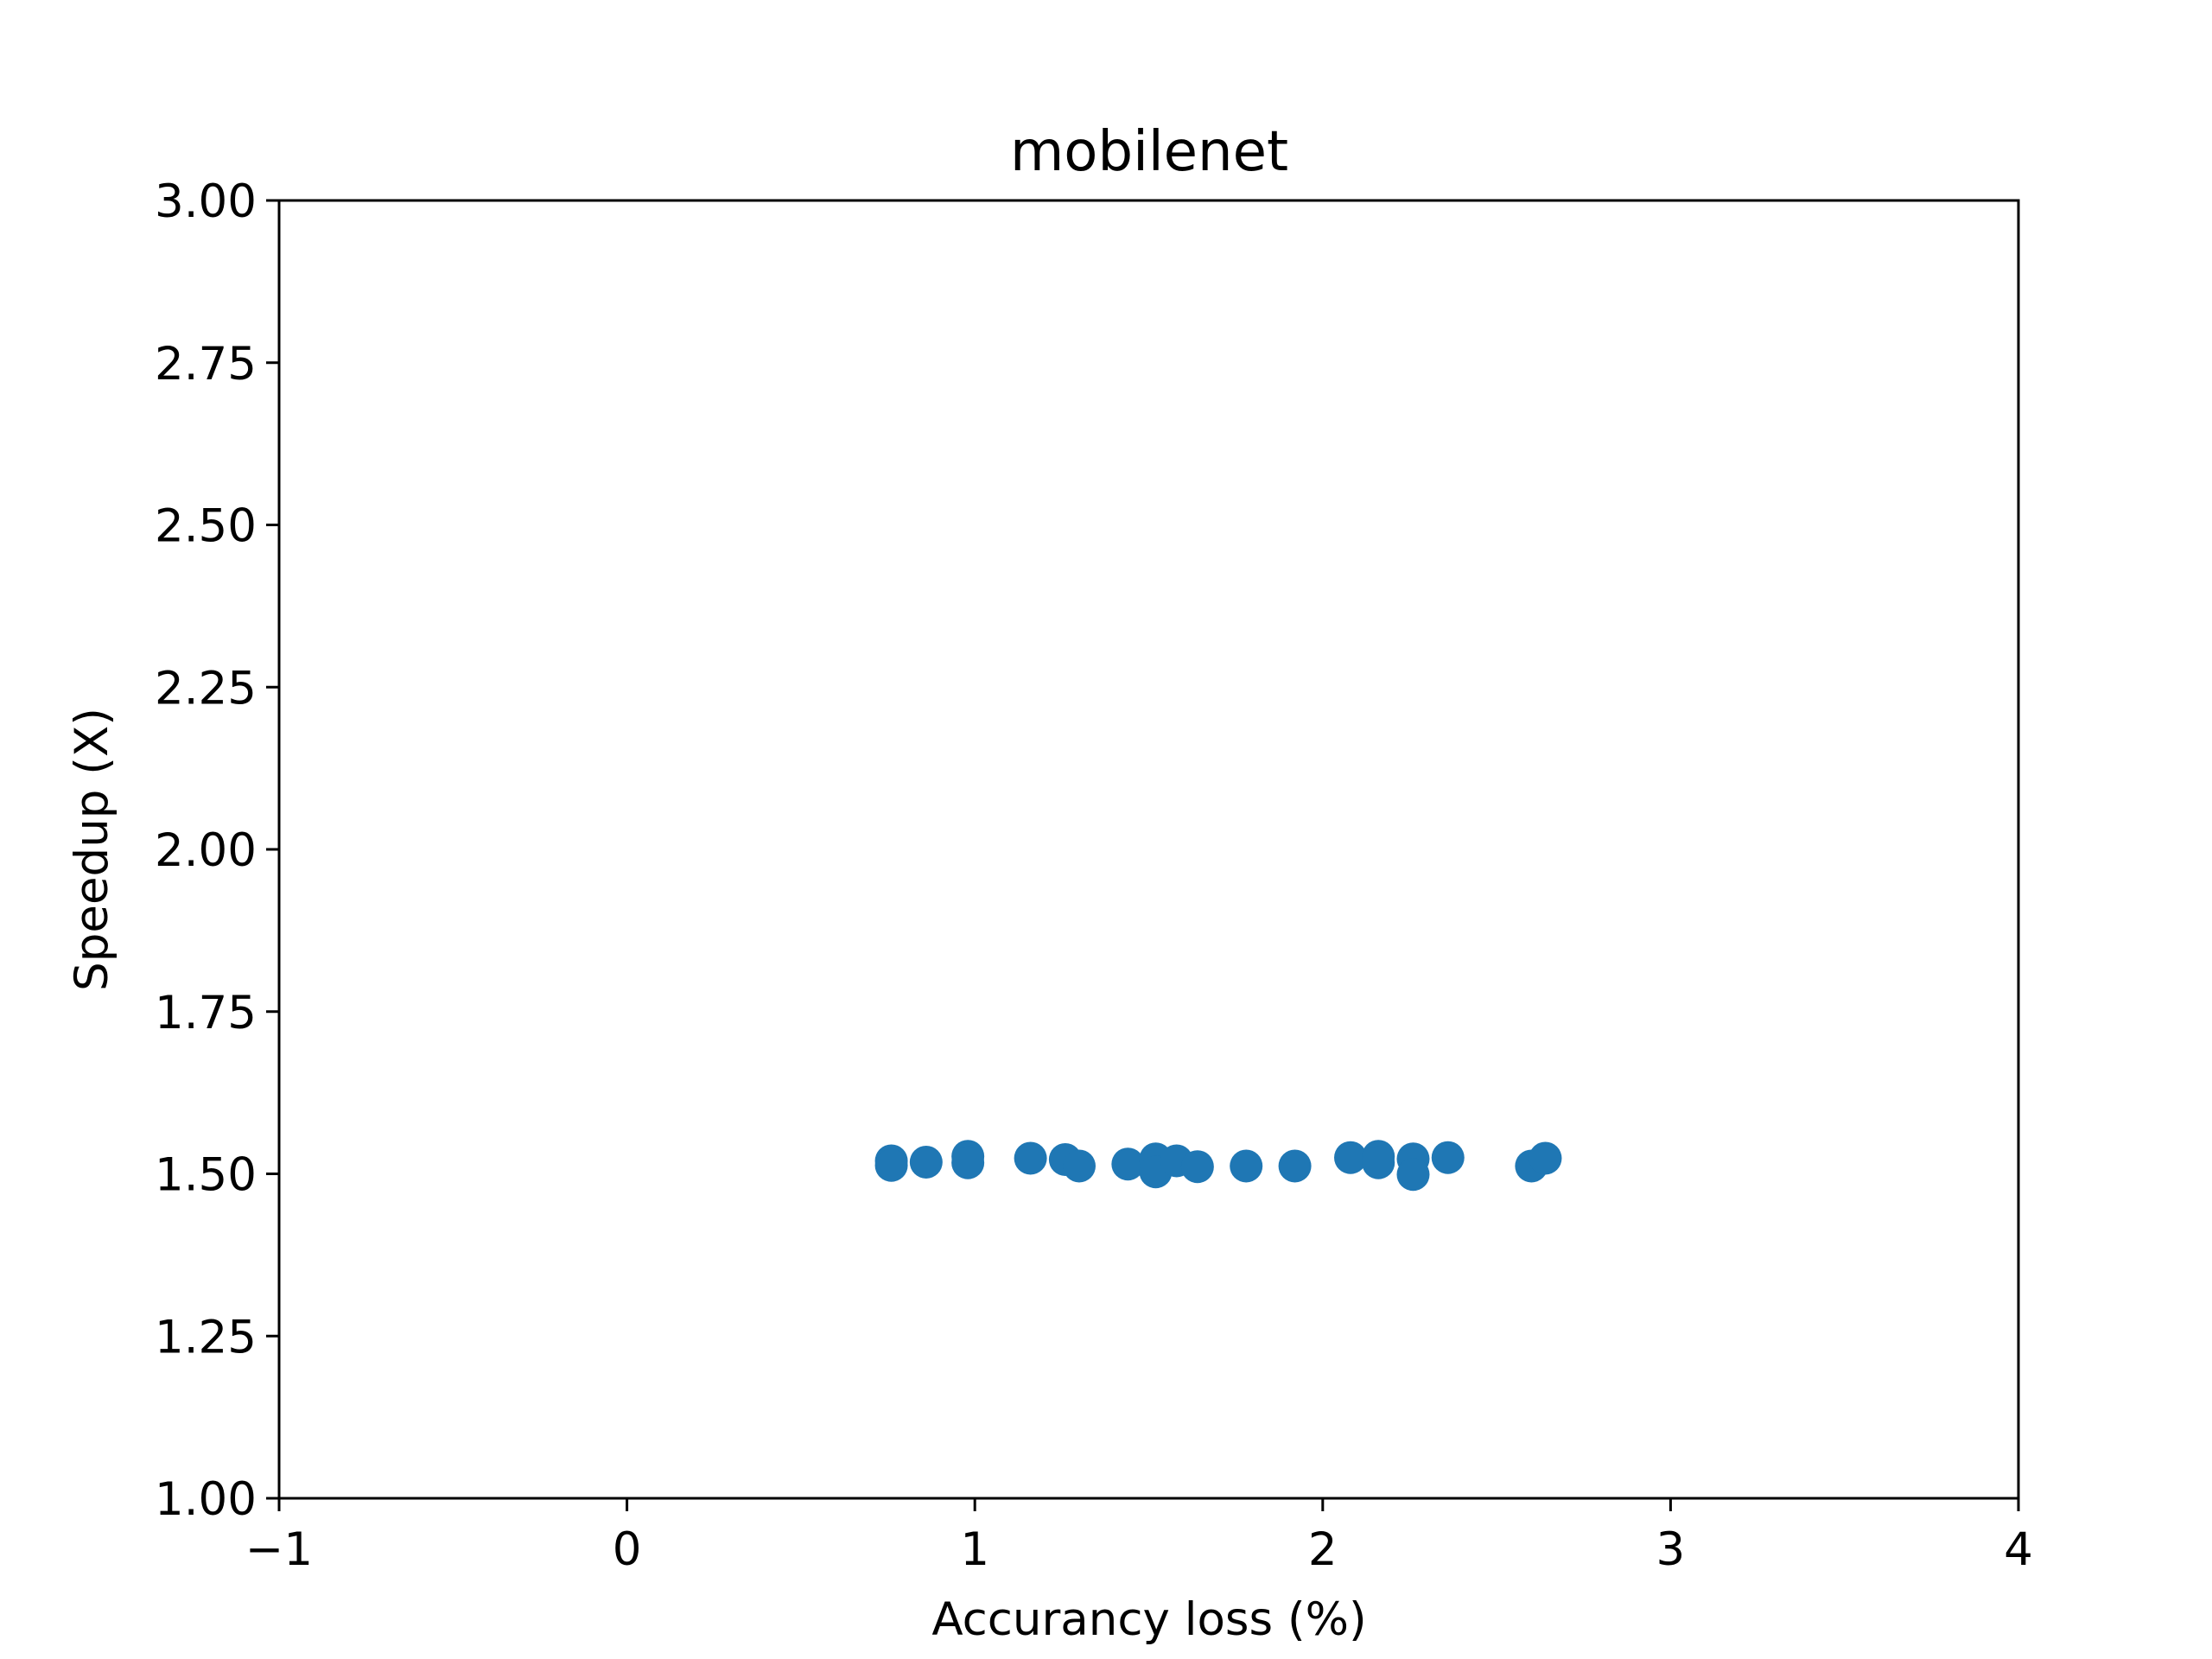 Image resolution: width=2212 pixels, height=1659 pixels. I want to click on x-axis-label: Accurancy loss (%), so click(1148, 1619).